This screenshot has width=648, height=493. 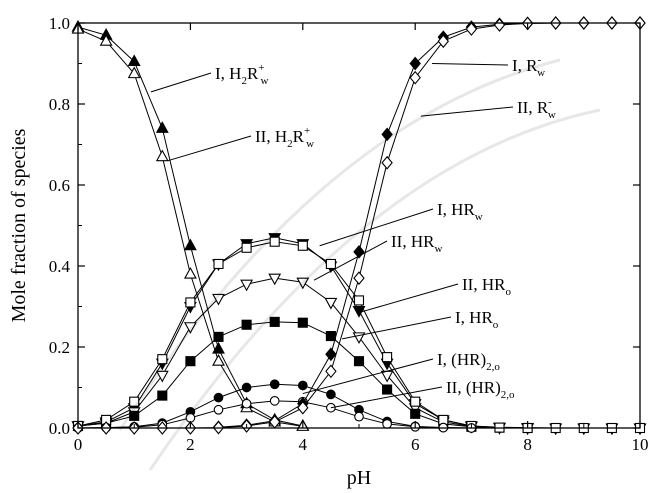 I want to click on series-label-6: I, HRo, so click(x=420, y=324).